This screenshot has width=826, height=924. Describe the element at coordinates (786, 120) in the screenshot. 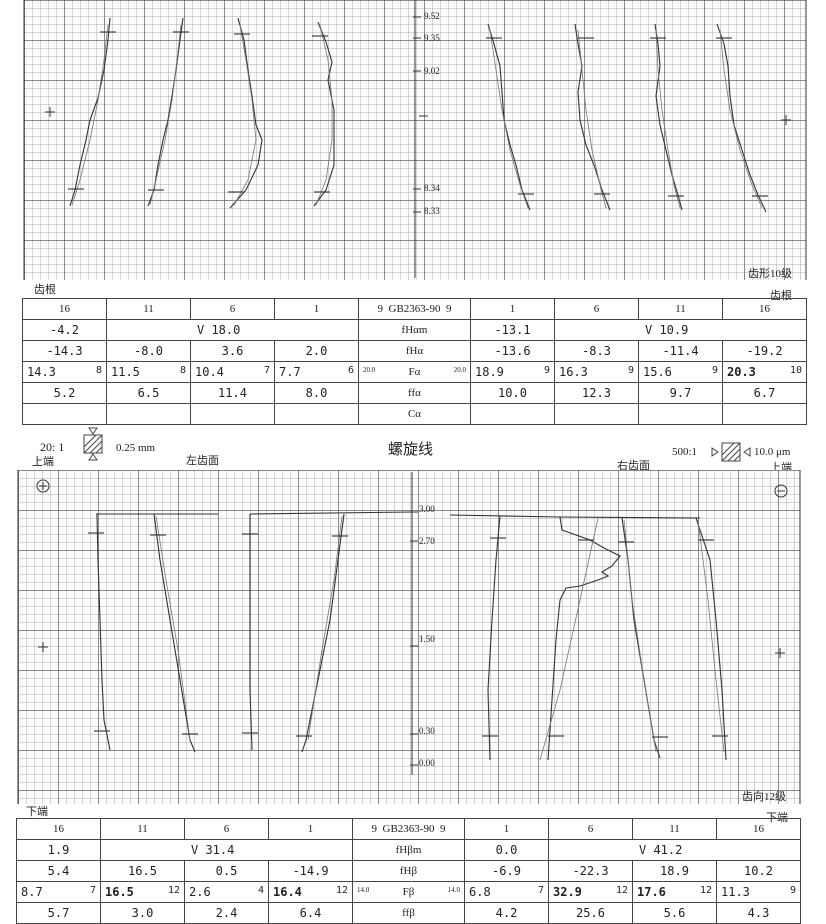

I see `profile-crosshair-right` at that location.